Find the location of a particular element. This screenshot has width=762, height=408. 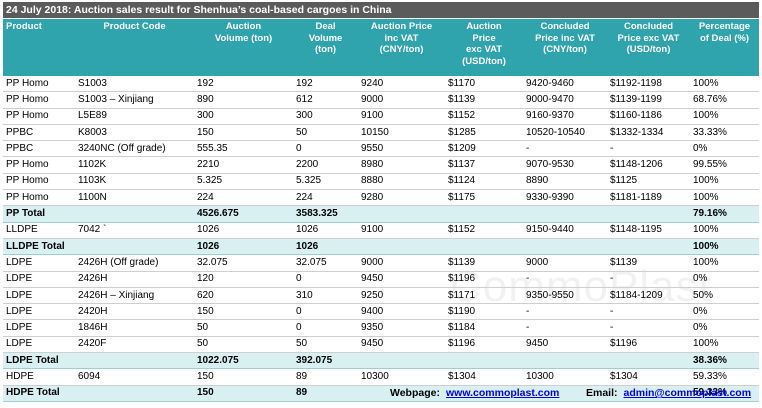

total-row: LLDPE Total 1026 1026 100% is located at coordinates (381, 247).